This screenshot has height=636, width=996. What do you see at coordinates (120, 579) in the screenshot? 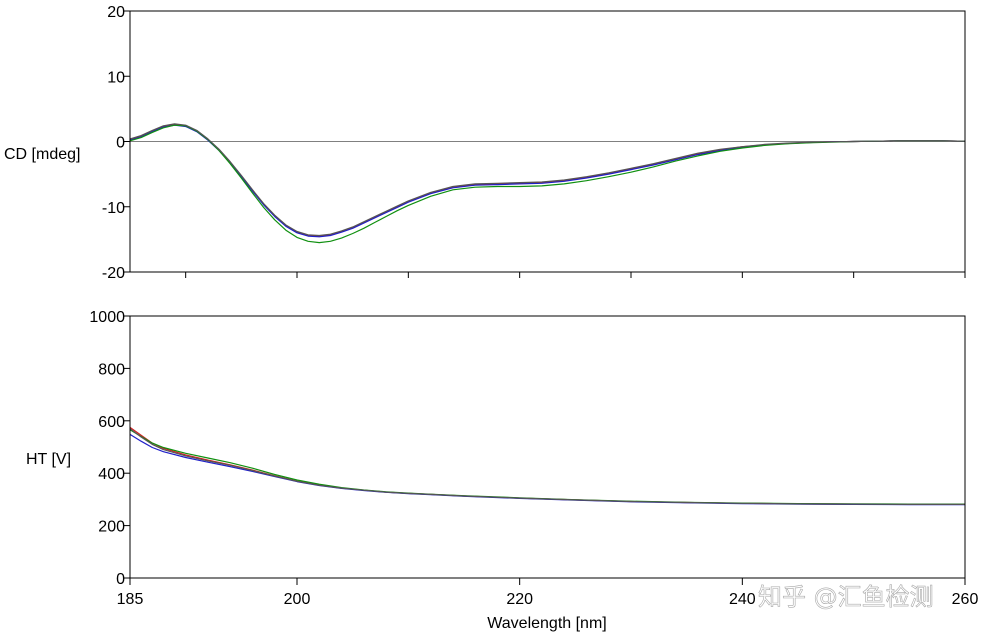
I see `ht-y-tick-label: 0` at bounding box center [120, 579].